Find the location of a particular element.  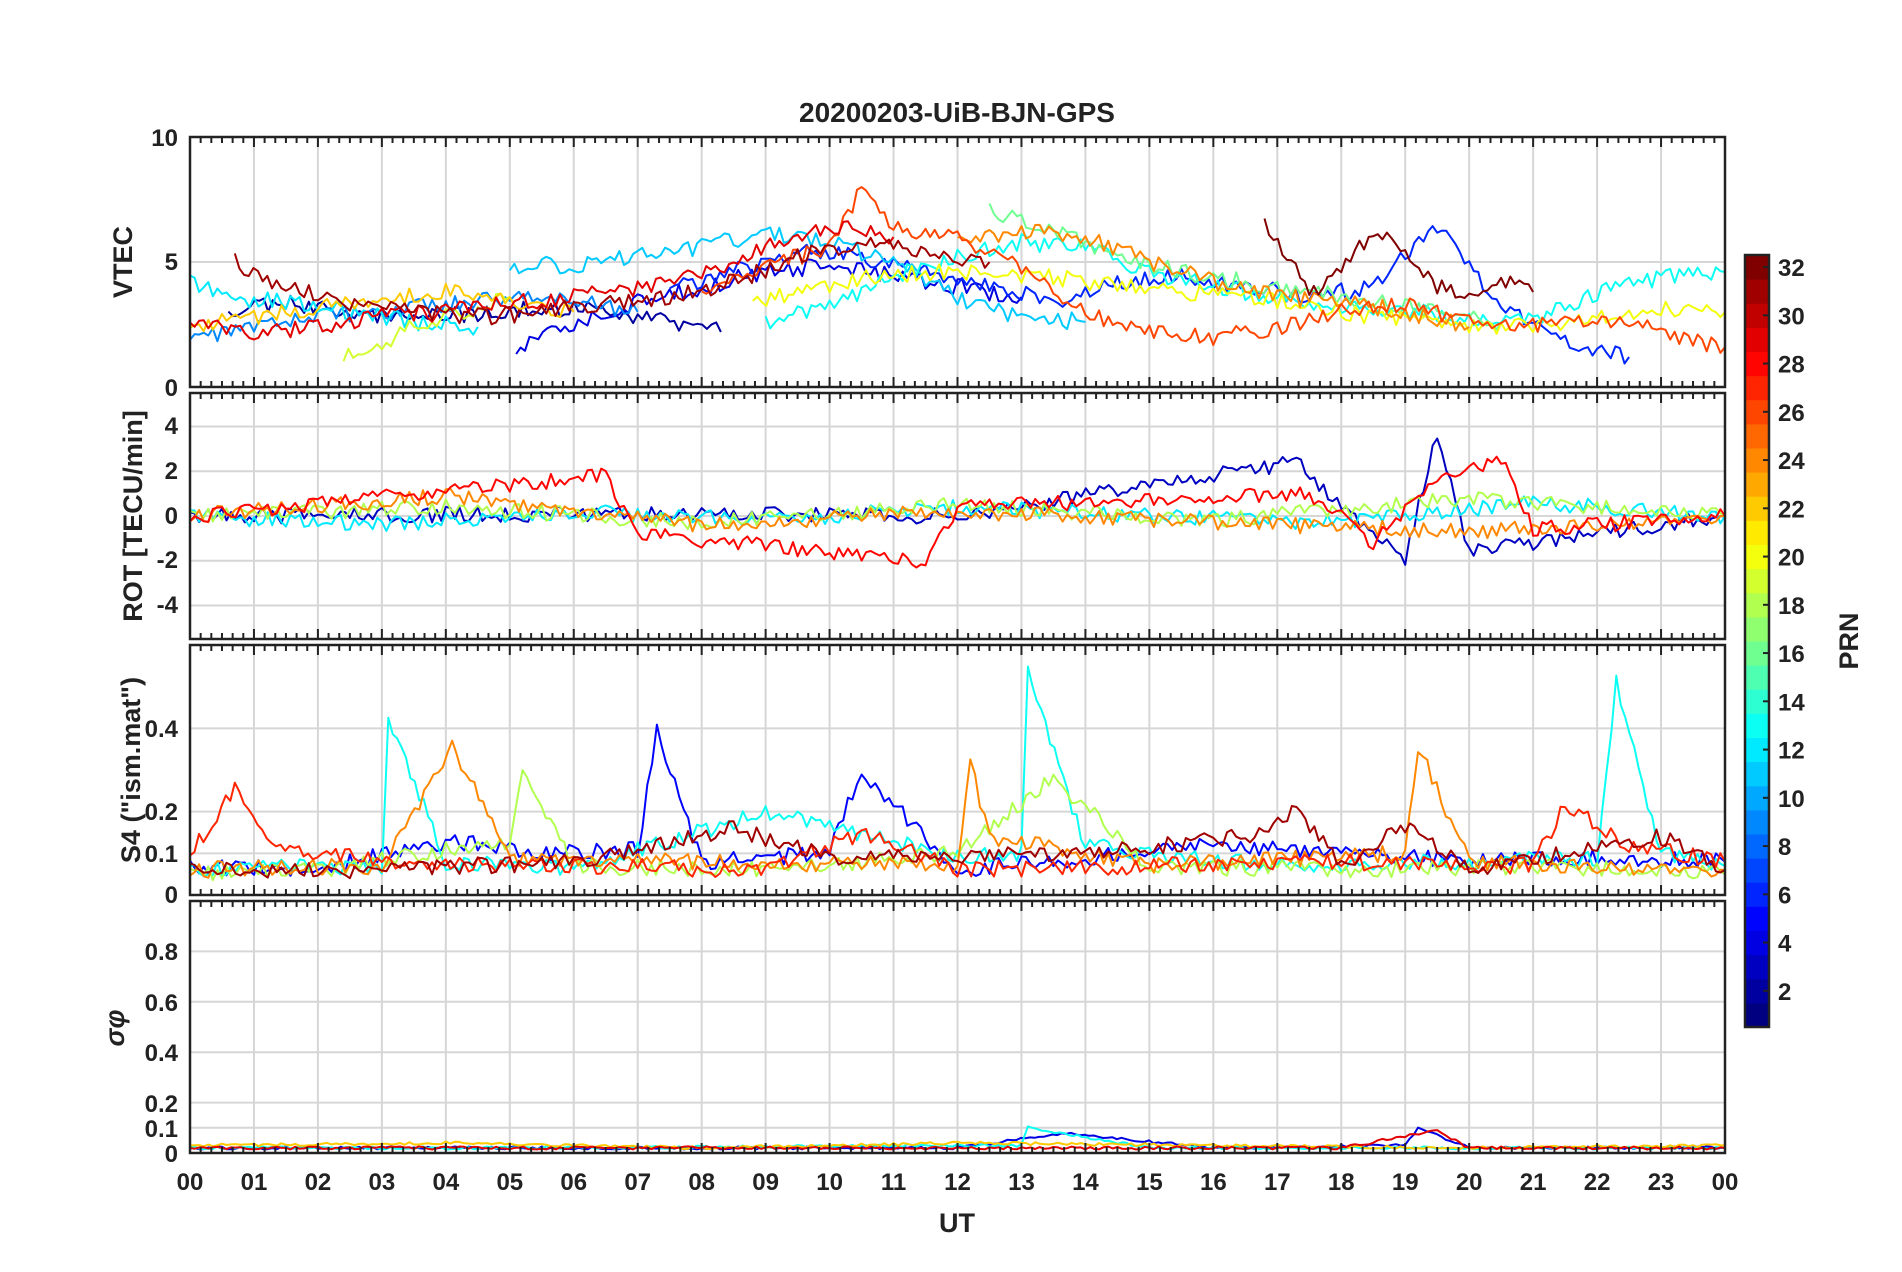

s4-series is located at coordinates (957, 773).